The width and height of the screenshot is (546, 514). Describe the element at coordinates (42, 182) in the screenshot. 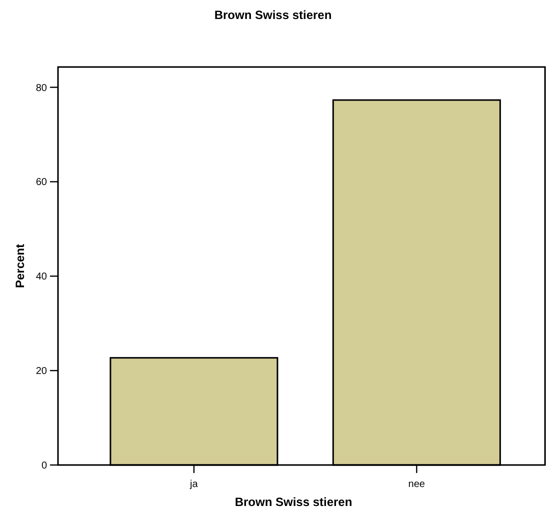

I see `y-tick-label: 60` at that location.